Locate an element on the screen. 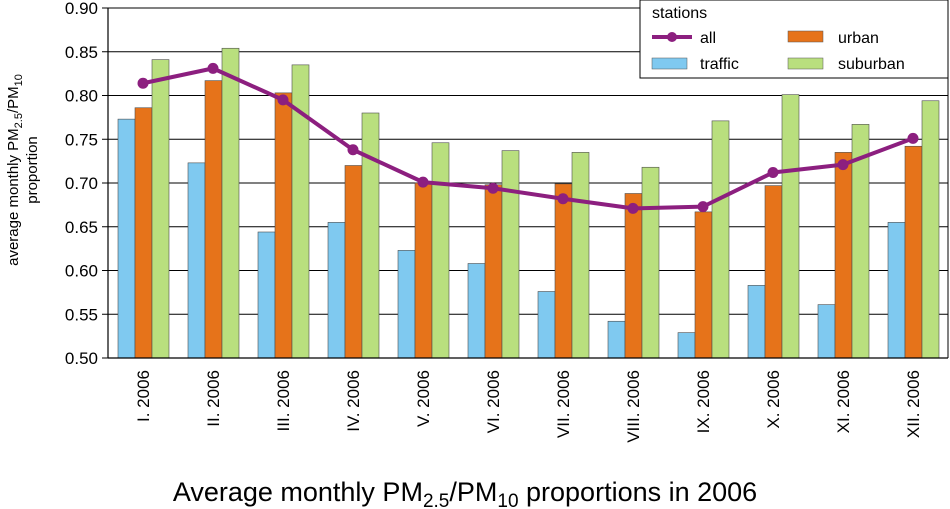  legend-label-urban: urban is located at coordinates (858, 38).